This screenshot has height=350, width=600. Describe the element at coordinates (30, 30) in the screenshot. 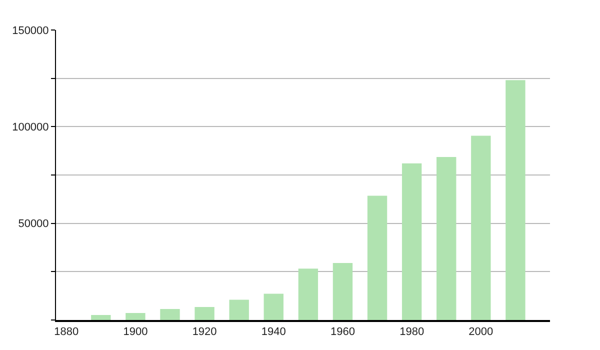

I see `y-tick-label: 150000` at that location.